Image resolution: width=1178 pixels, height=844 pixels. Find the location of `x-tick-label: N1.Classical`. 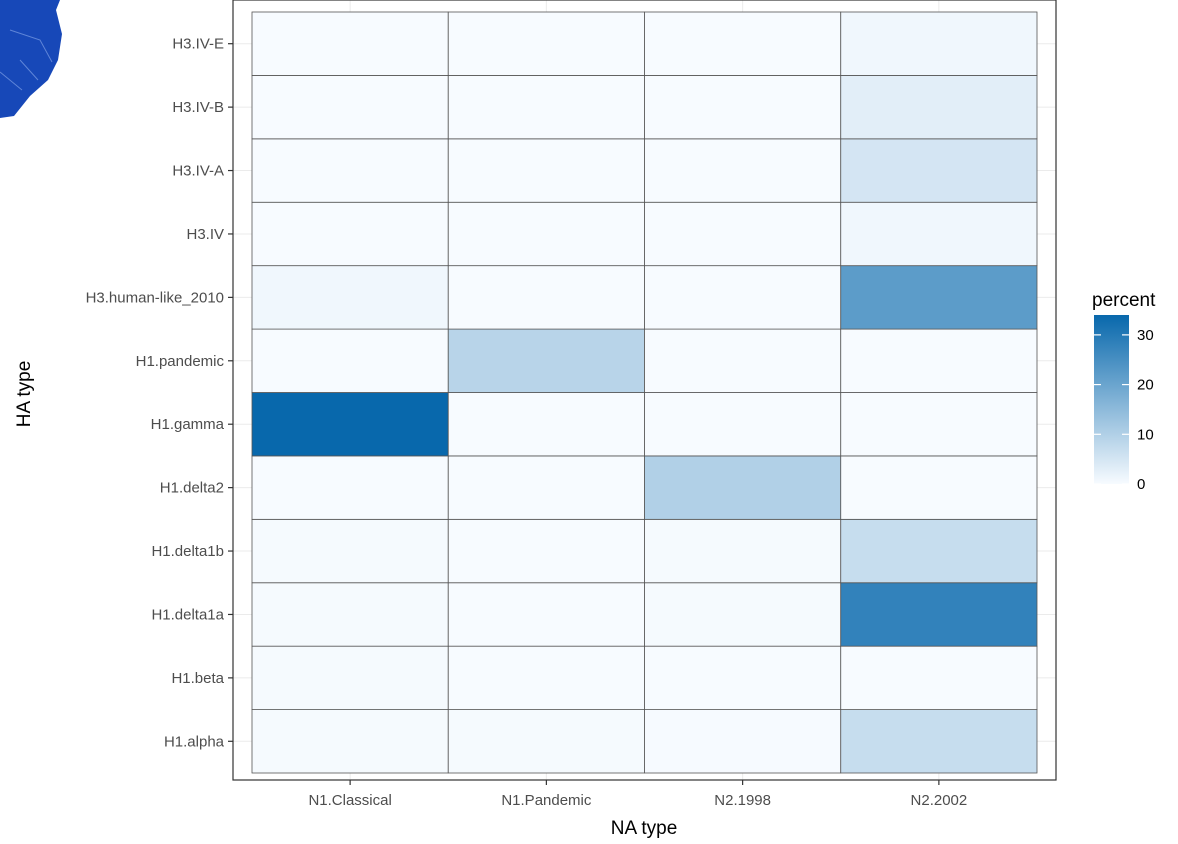

x-tick-label: N1.Classical is located at coordinates (349, 800).